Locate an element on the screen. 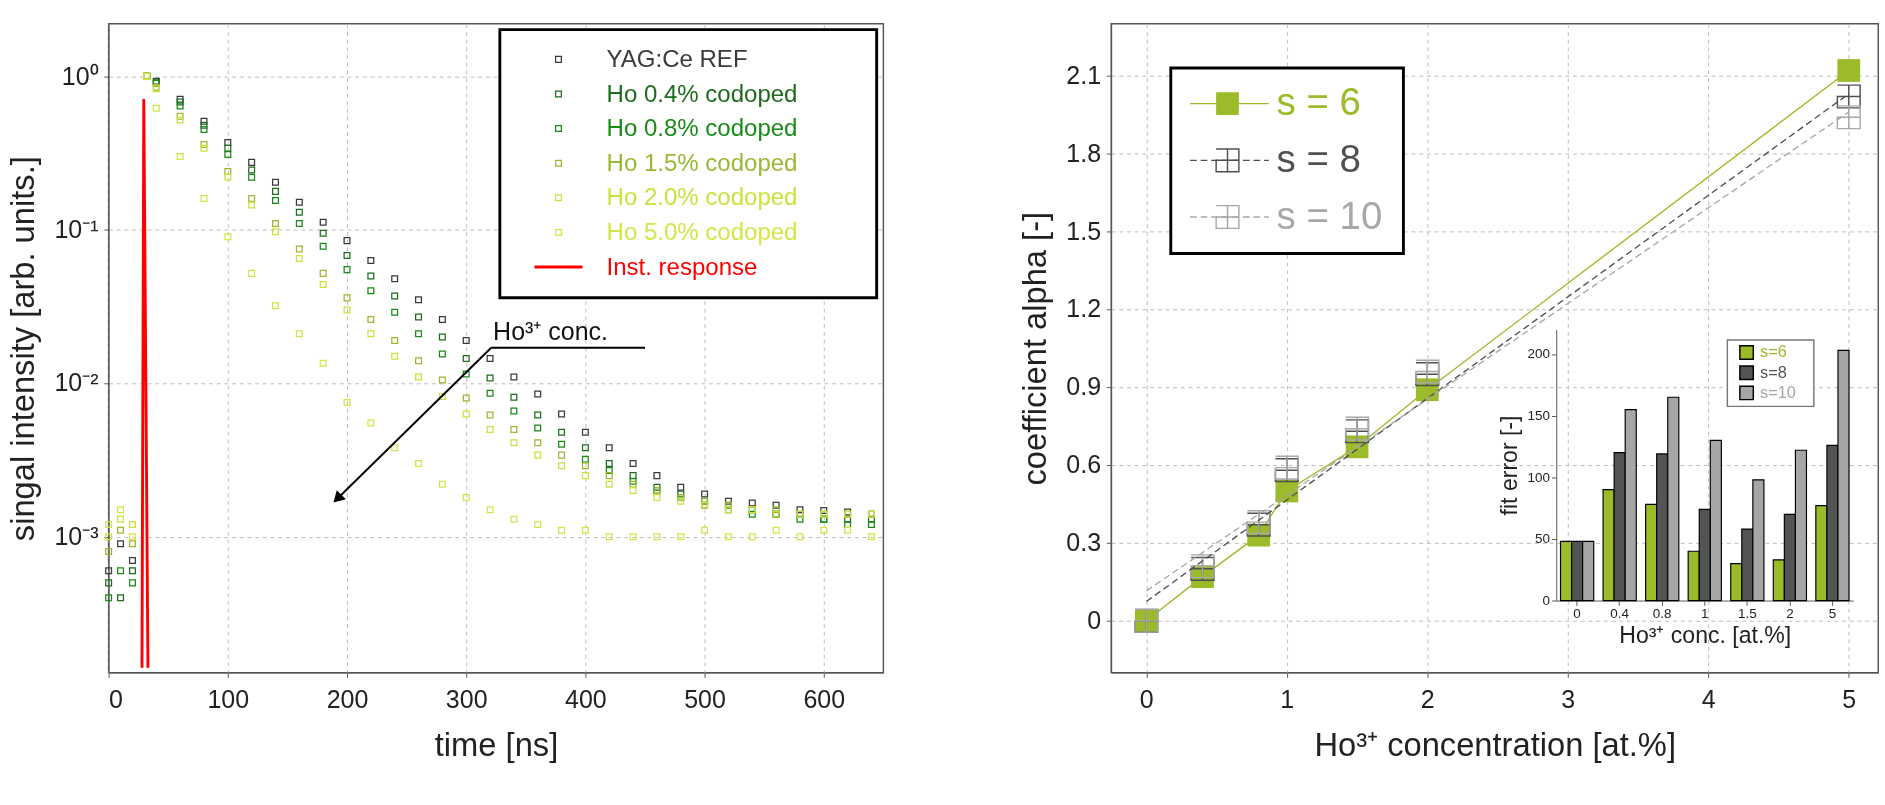 The width and height of the screenshot is (1885, 805). y-tick-label: 10⁻² is located at coordinates (76, 382).